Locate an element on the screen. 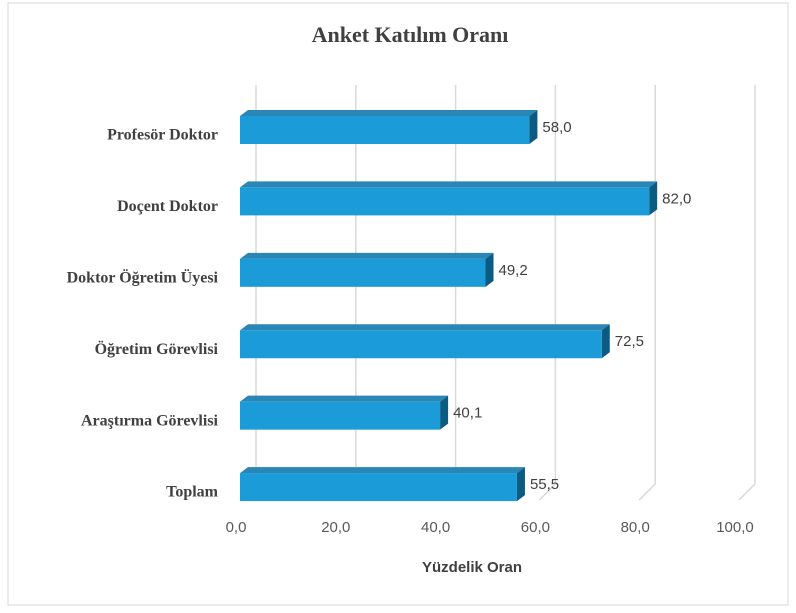  x-tick-label: 0,0 is located at coordinates (236, 527).